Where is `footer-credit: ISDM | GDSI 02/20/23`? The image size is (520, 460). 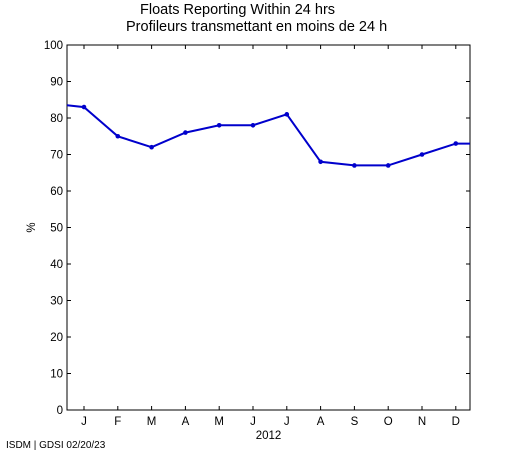 footer-credit: ISDM | GDSI 02/20/23 is located at coordinates (56, 445).